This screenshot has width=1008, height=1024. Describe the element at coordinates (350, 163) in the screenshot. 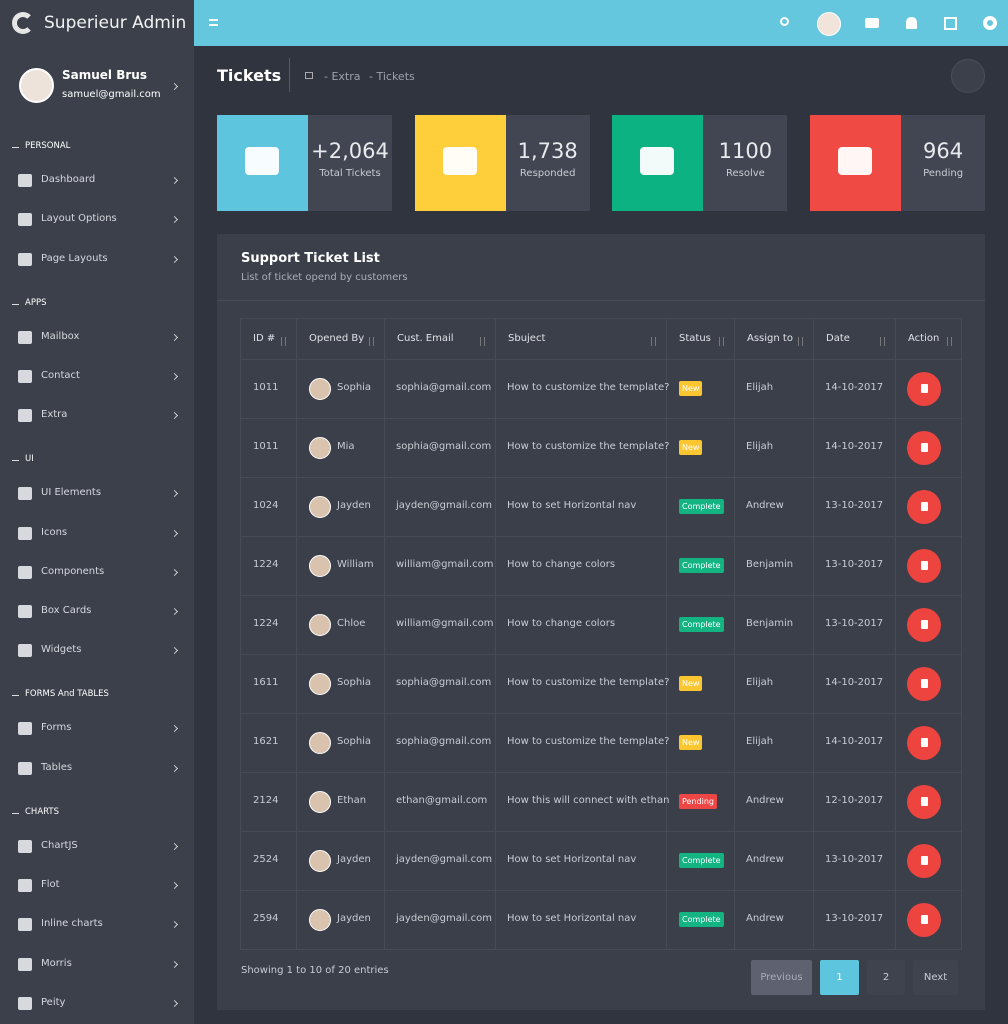

I see `stat-body` at that location.